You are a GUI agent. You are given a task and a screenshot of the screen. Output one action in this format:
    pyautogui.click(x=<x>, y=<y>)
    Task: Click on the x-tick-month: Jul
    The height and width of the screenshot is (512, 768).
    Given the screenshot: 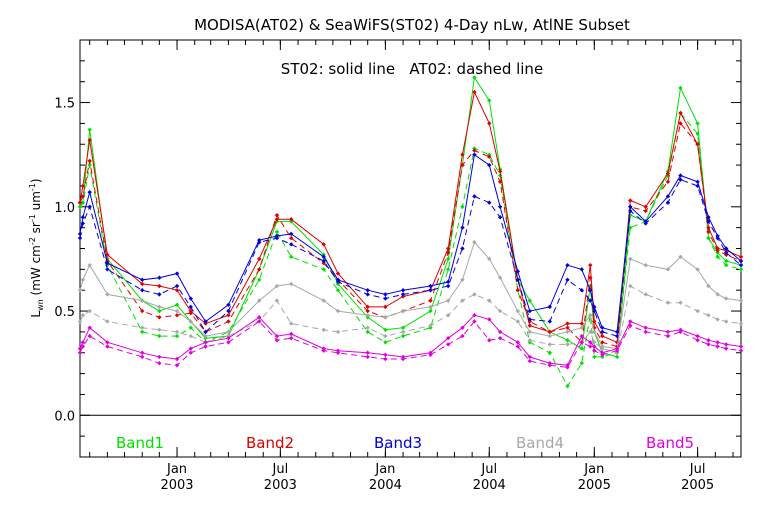 What is the action you would take?
    pyautogui.click(x=697, y=469)
    